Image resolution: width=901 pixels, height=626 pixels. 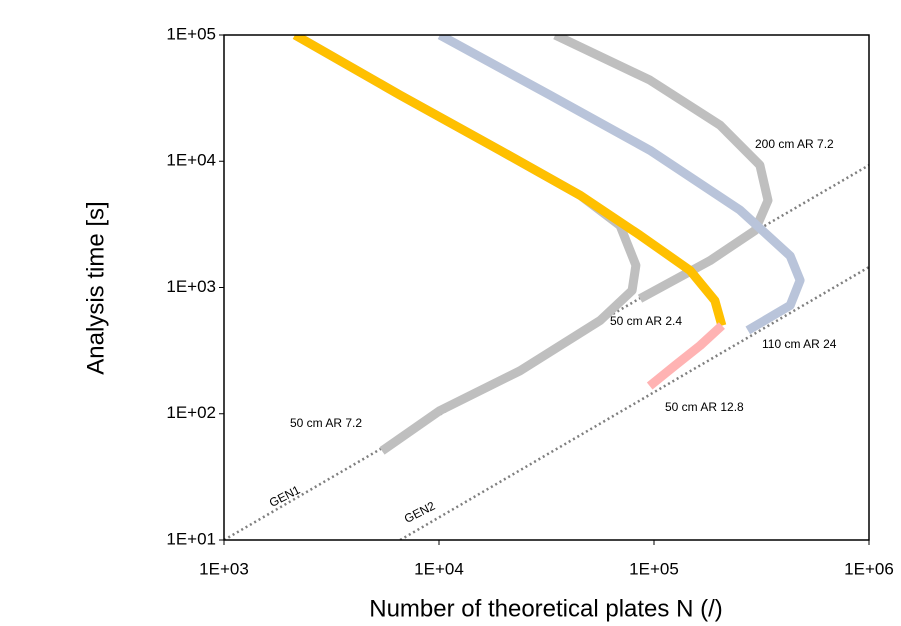 What do you see at coordinates (224, 568) in the screenshot?
I see `x-tick-label: 1E+03` at bounding box center [224, 568].